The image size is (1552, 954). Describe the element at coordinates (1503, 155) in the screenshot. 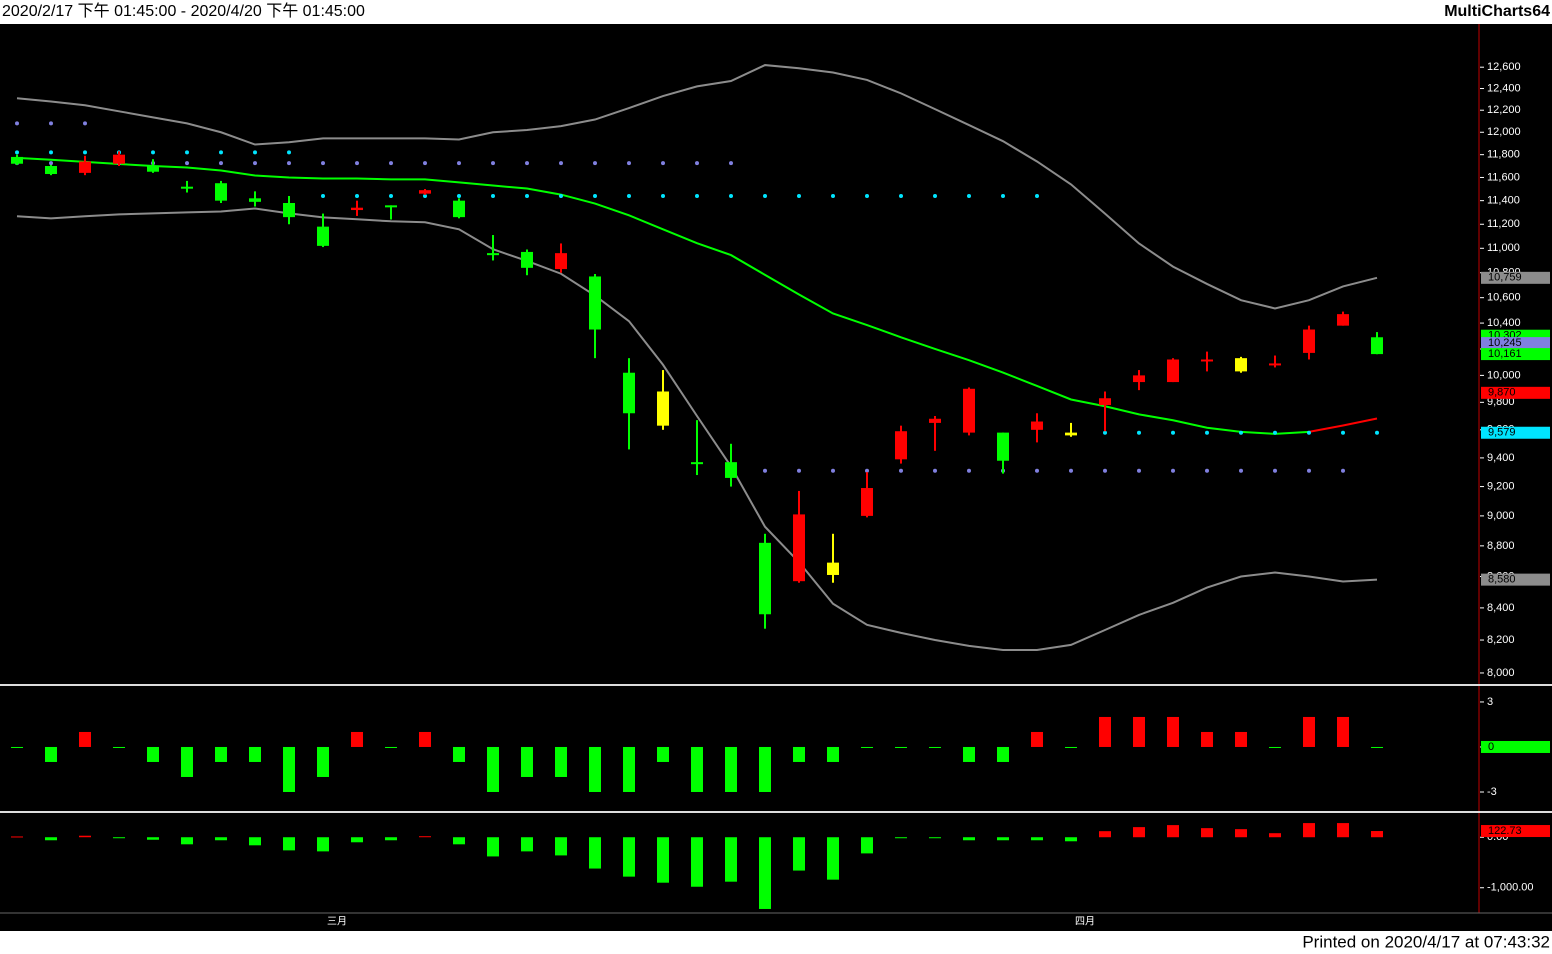

I see `y-tick-label: 11,800` at that location.